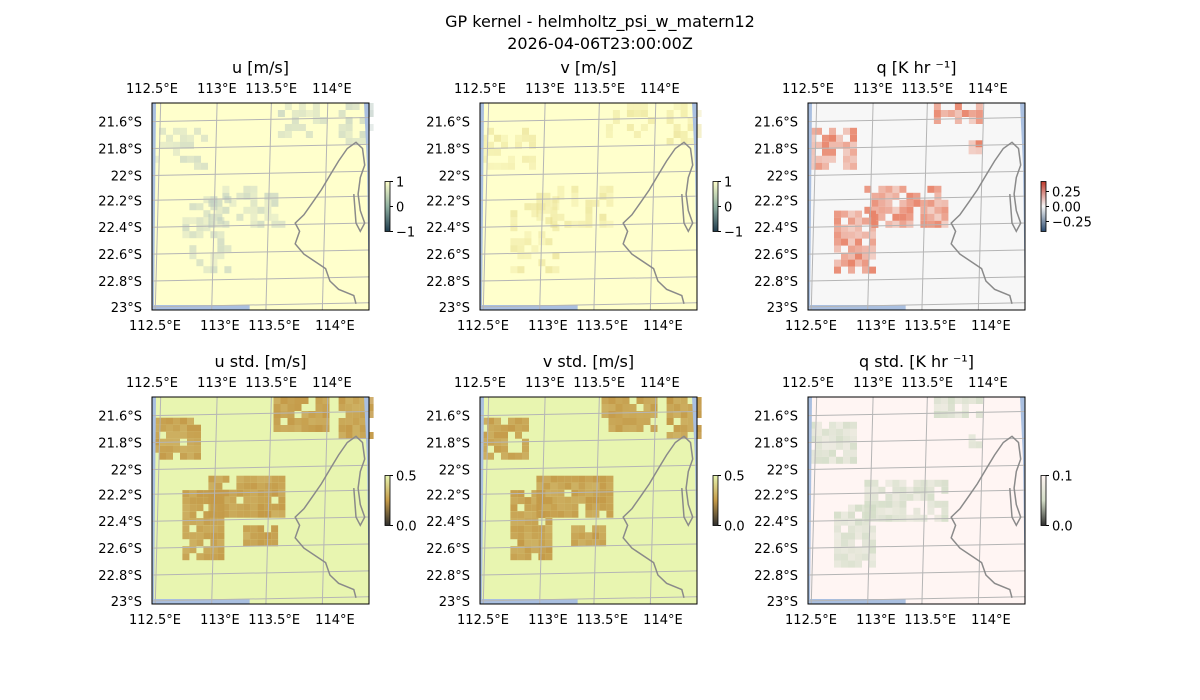 The height and width of the screenshot is (700, 1200). What do you see at coordinates (776, 150) in the screenshot?
I see `y-tick-label: 21.8°S` at bounding box center [776, 150].